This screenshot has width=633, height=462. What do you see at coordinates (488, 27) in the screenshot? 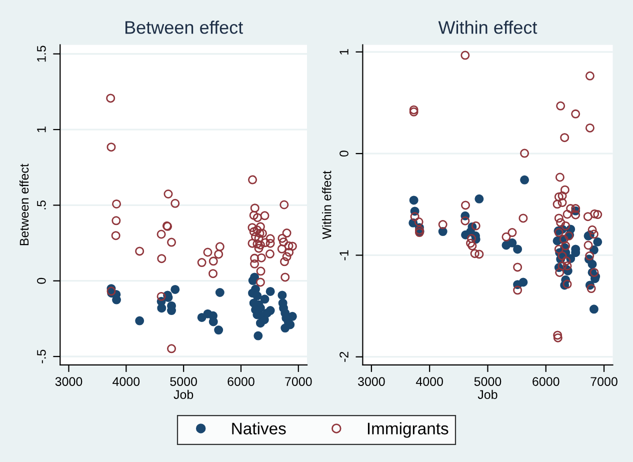
I see `chart-title: Within effect` at bounding box center [488, 27].